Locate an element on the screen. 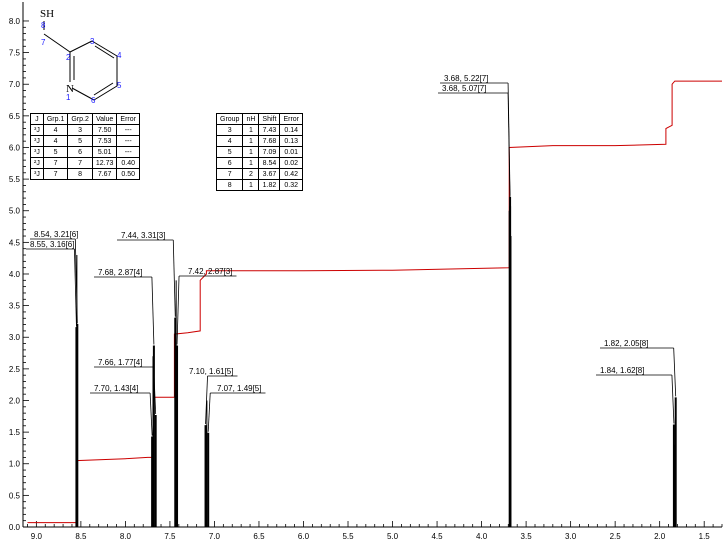 Image resolution: width=725 pixels, height=543 pixels. coupling-cell: 4 is located at coordinates (55, 141).